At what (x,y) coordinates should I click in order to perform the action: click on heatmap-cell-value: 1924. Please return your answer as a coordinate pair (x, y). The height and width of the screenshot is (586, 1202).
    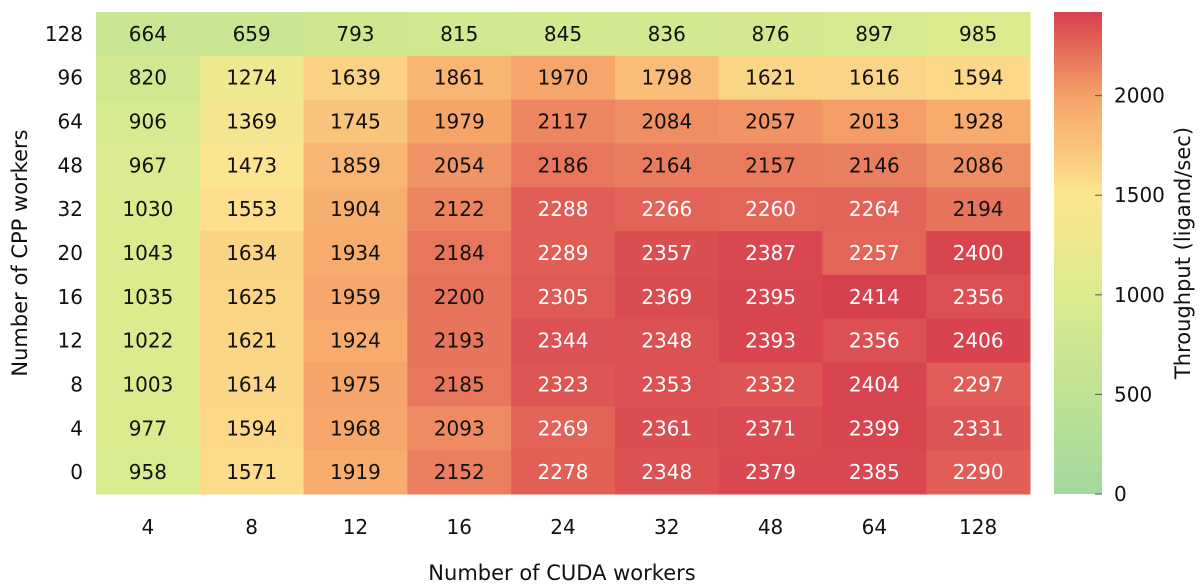
    Looking at the image, I should click on (355, 341).